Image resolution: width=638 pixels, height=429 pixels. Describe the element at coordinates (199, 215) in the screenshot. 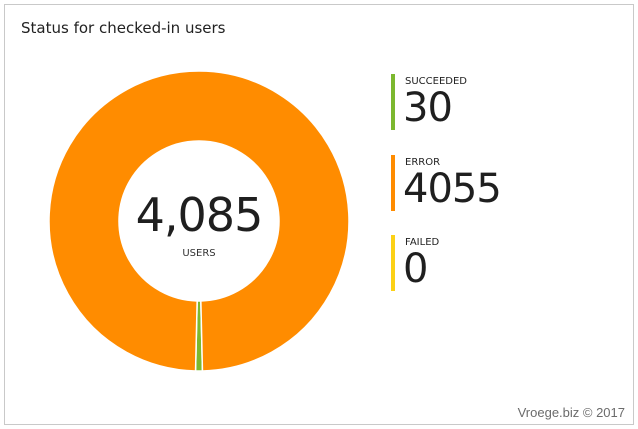

I see `total-users-count: 4,085` at that location.